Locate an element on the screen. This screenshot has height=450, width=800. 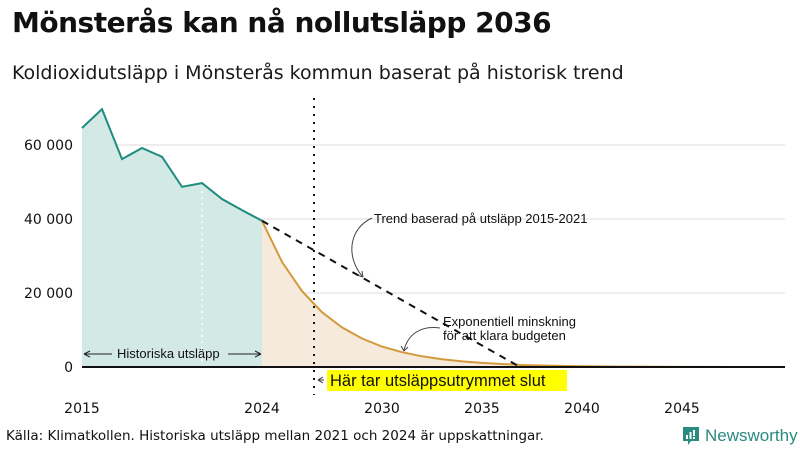
trend-label: Trend baserad på utsläpp 2015-2021 is located at coordinates (480, 218).